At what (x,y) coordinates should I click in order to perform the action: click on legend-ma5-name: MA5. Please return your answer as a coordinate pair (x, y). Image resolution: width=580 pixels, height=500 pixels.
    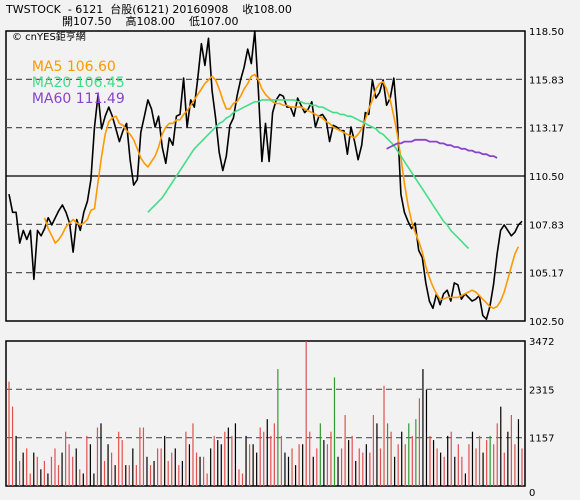
    Looking at the image, I should click on (47, 67).